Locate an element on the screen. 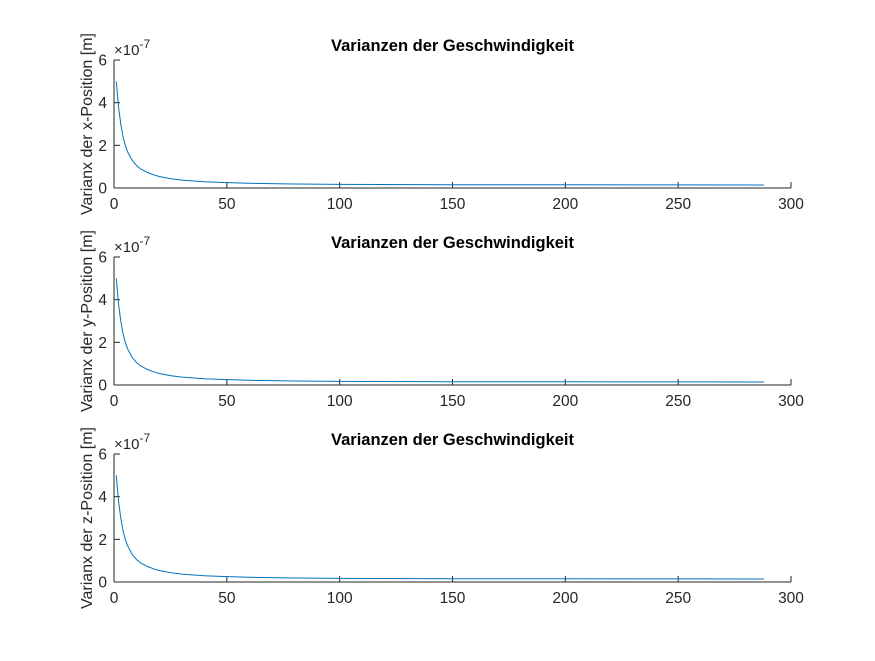 This screenshot has width=875, height=661. subplot-1-y-tick-label: 6 is located at coordinates (102, 61).